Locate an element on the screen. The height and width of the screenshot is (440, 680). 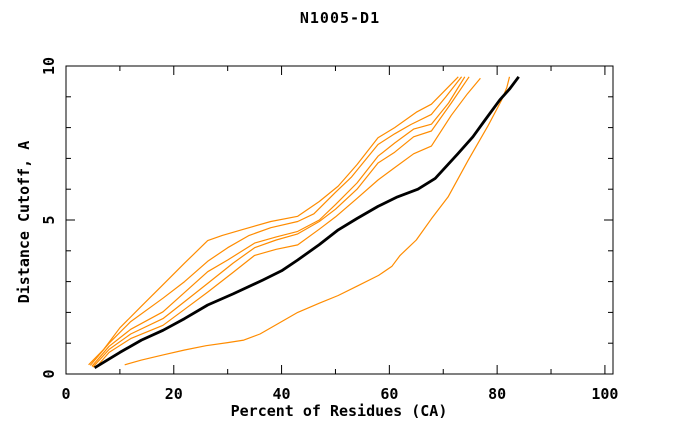
x-tick-label: 40 is located at coordinates (282, 394).